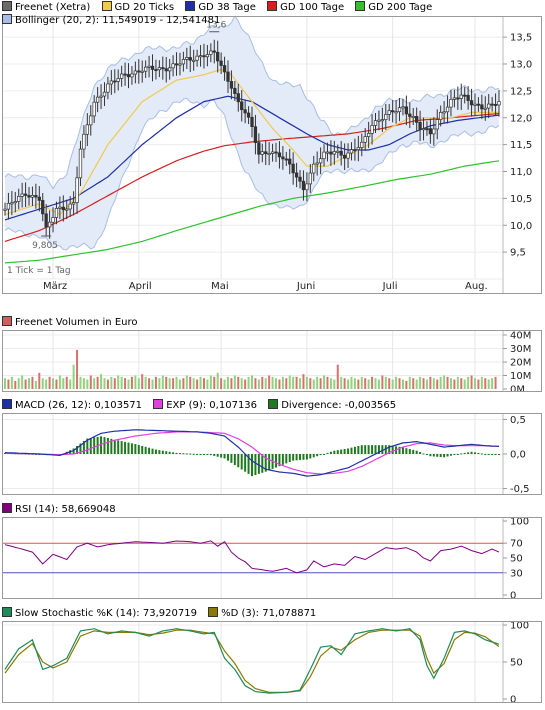 This screenshot has width=545, height=710. I want to click on macd-line, so click(252, 453).